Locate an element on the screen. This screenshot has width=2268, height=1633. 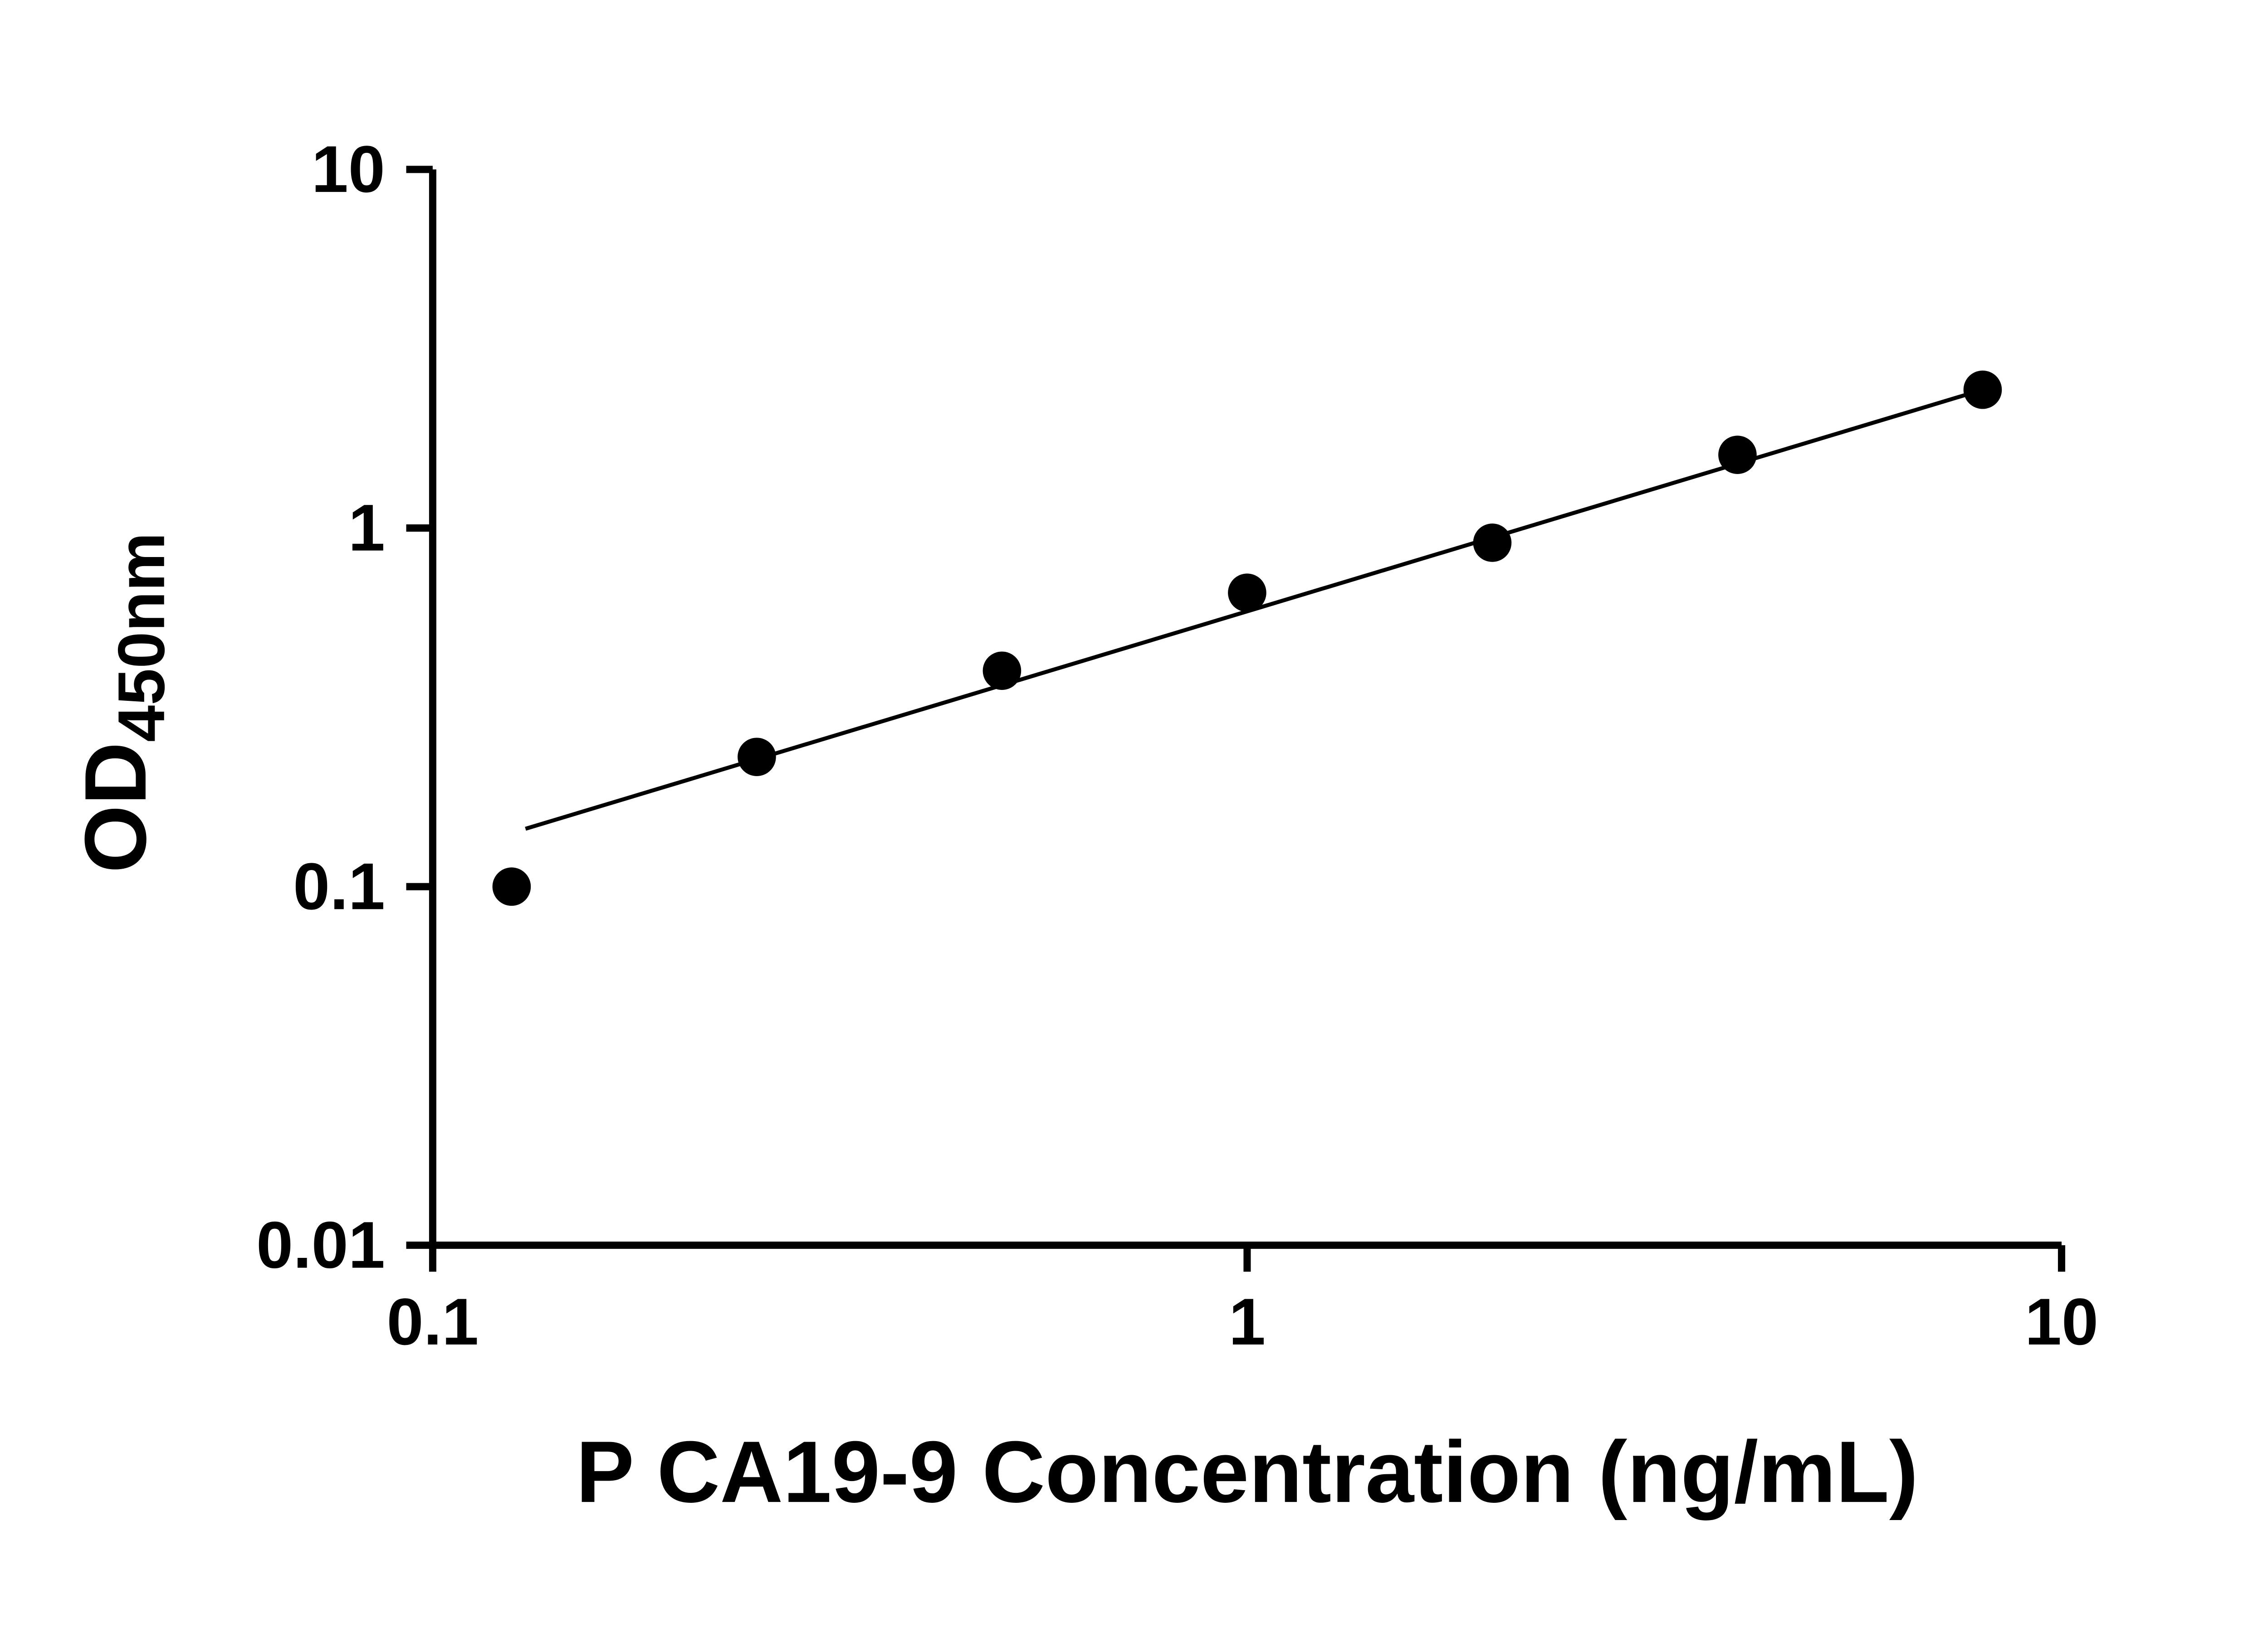
y-axis-title: OD450nm is located at coordinates (123, 703).